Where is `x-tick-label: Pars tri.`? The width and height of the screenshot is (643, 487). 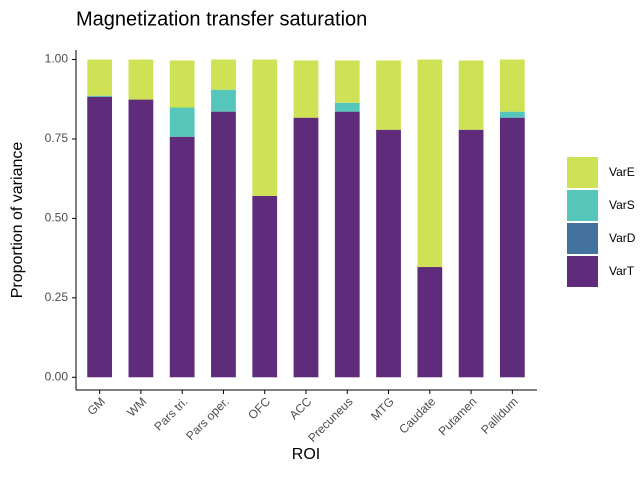
x-tick-label: Pars tri. is located at coordinates (170, 413).